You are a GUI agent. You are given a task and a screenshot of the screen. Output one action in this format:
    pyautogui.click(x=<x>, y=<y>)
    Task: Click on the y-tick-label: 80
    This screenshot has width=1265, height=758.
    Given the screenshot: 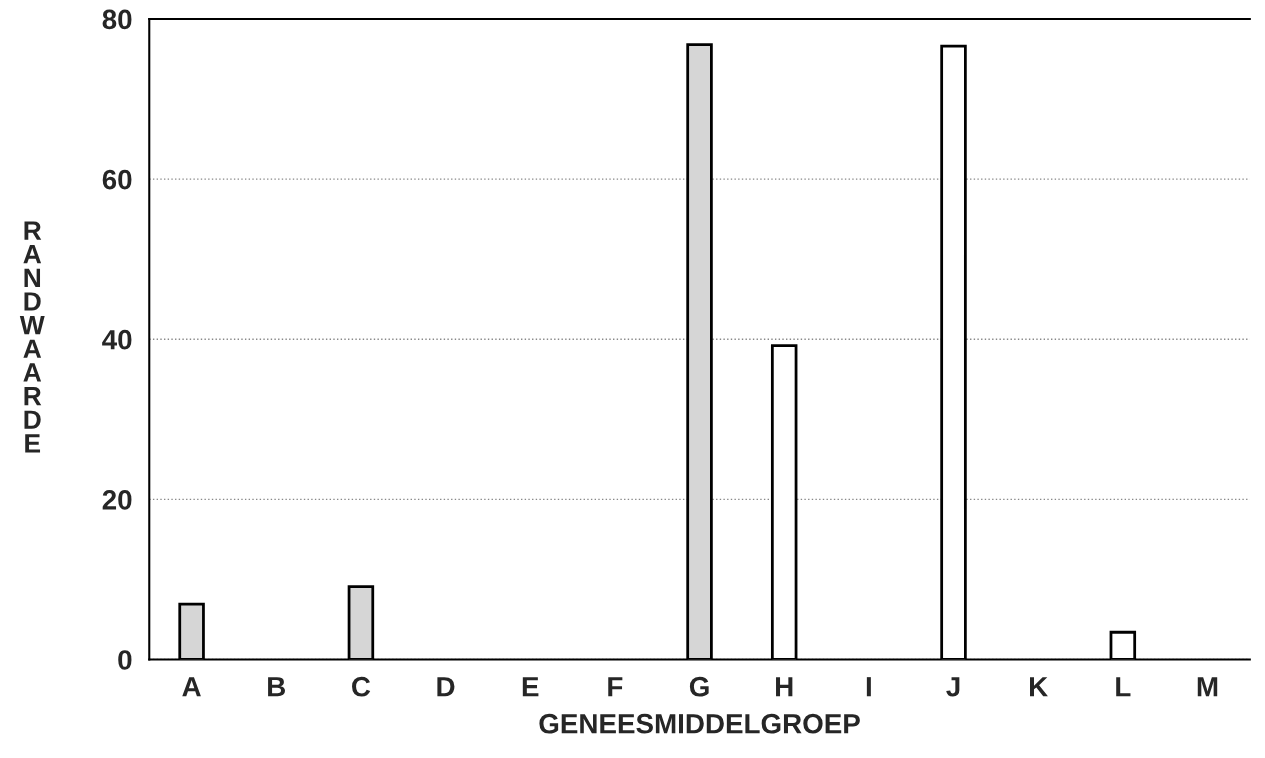 What is the action you would take?
    pyautogui.click(x=117, y=19)
    